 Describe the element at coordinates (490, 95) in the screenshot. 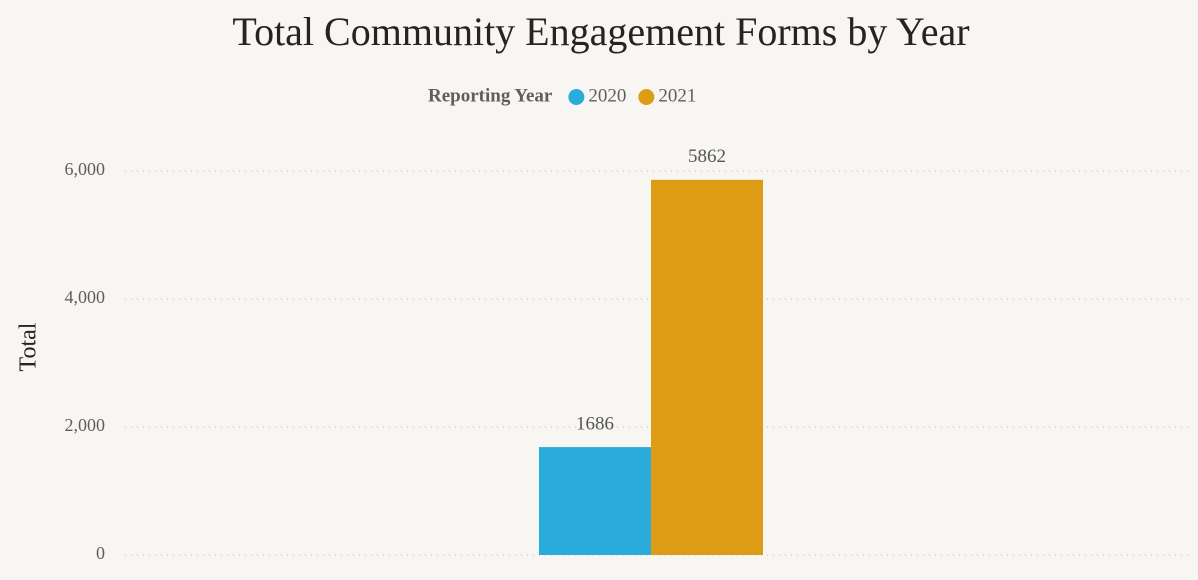

I see `legend-title: Reporting Year` at that location.